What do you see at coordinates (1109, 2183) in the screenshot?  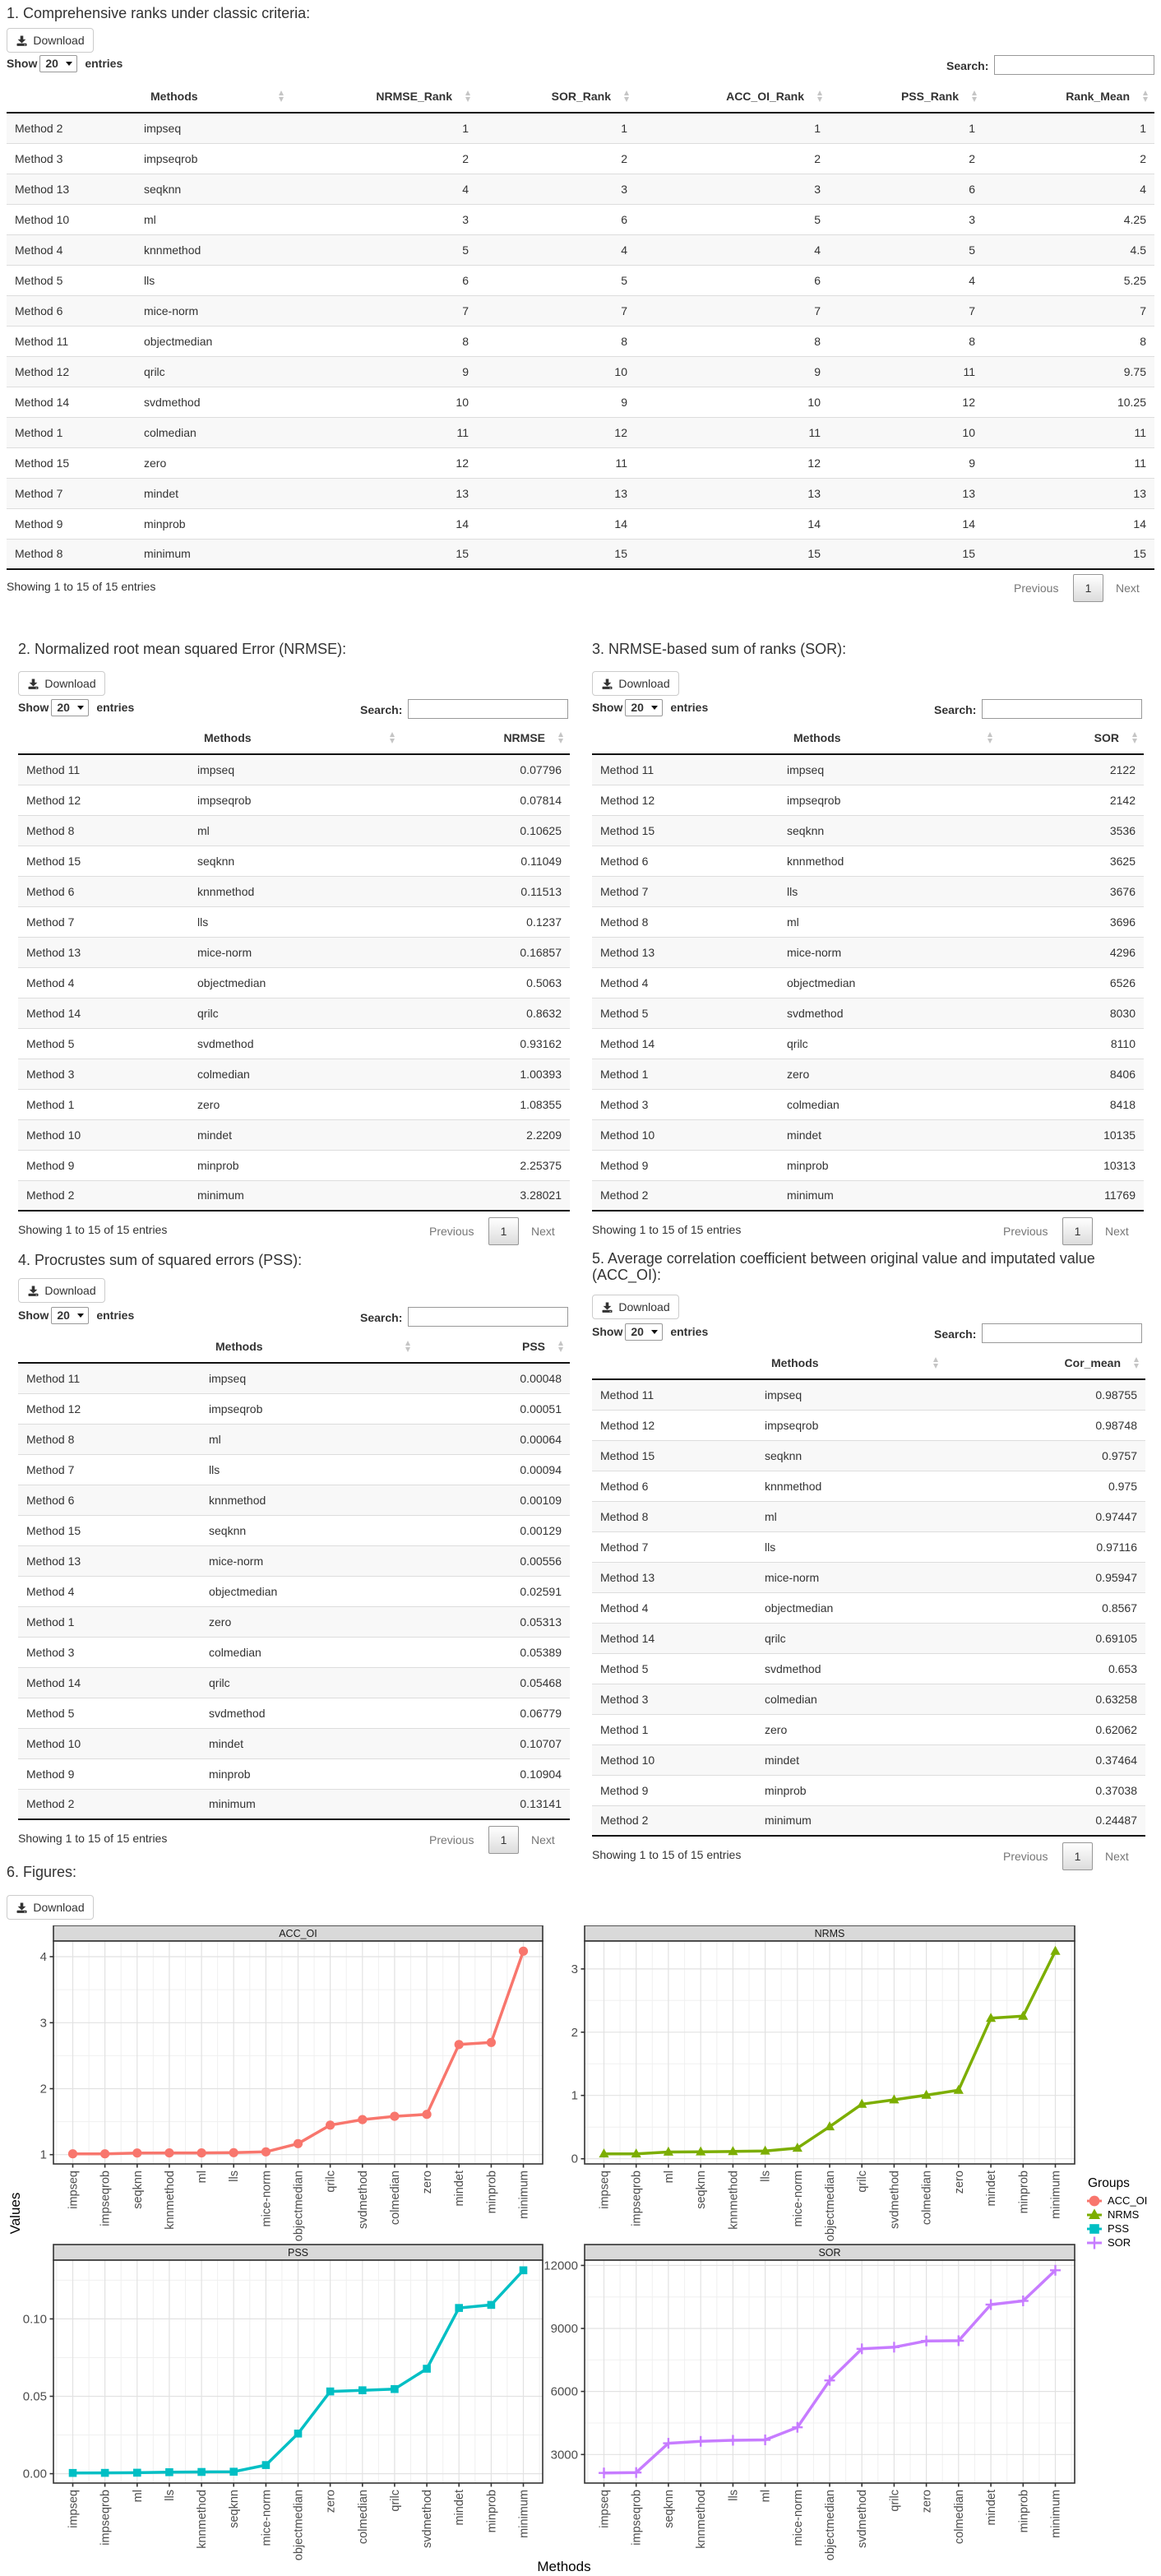 I see `svg-text: Groups` at bounding box center [1109, 2183].